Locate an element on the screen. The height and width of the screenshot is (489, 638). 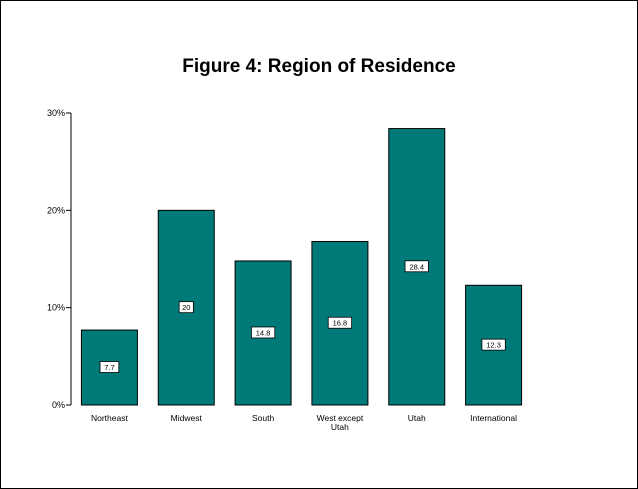
data-label: 28.4 is located at coordinates (416, 266).